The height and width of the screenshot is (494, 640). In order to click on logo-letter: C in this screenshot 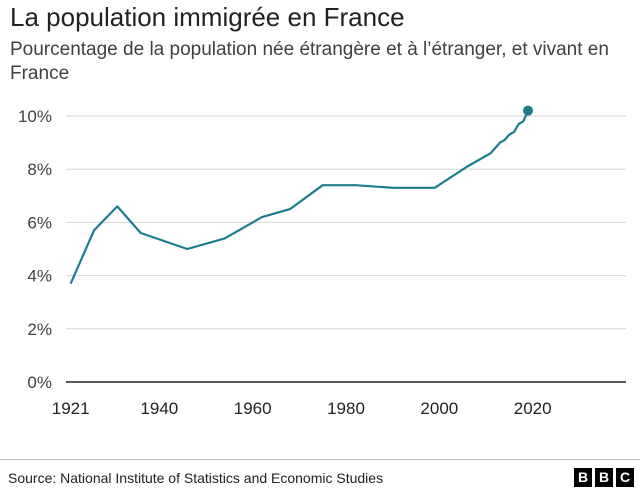, I will do `click(625, 477)`.